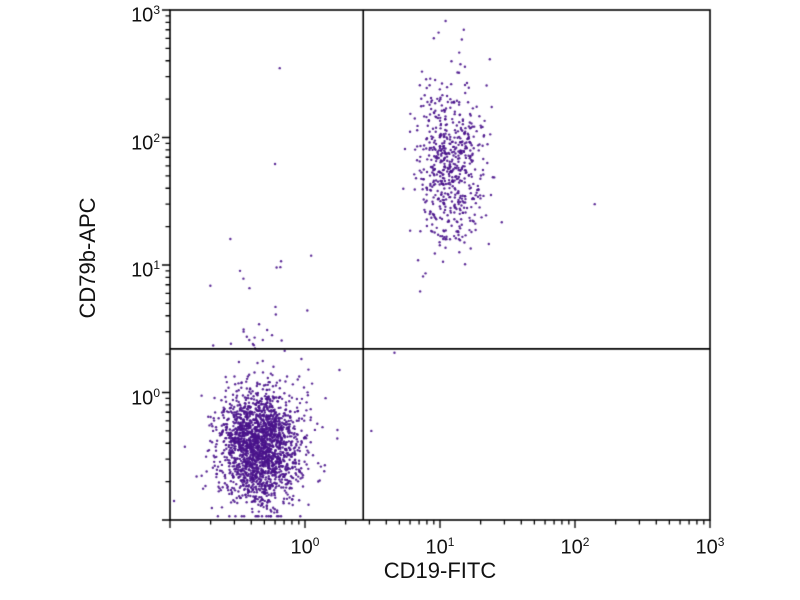  I want to click on x-axis-label: CD19-FITC, so click(440, 570).